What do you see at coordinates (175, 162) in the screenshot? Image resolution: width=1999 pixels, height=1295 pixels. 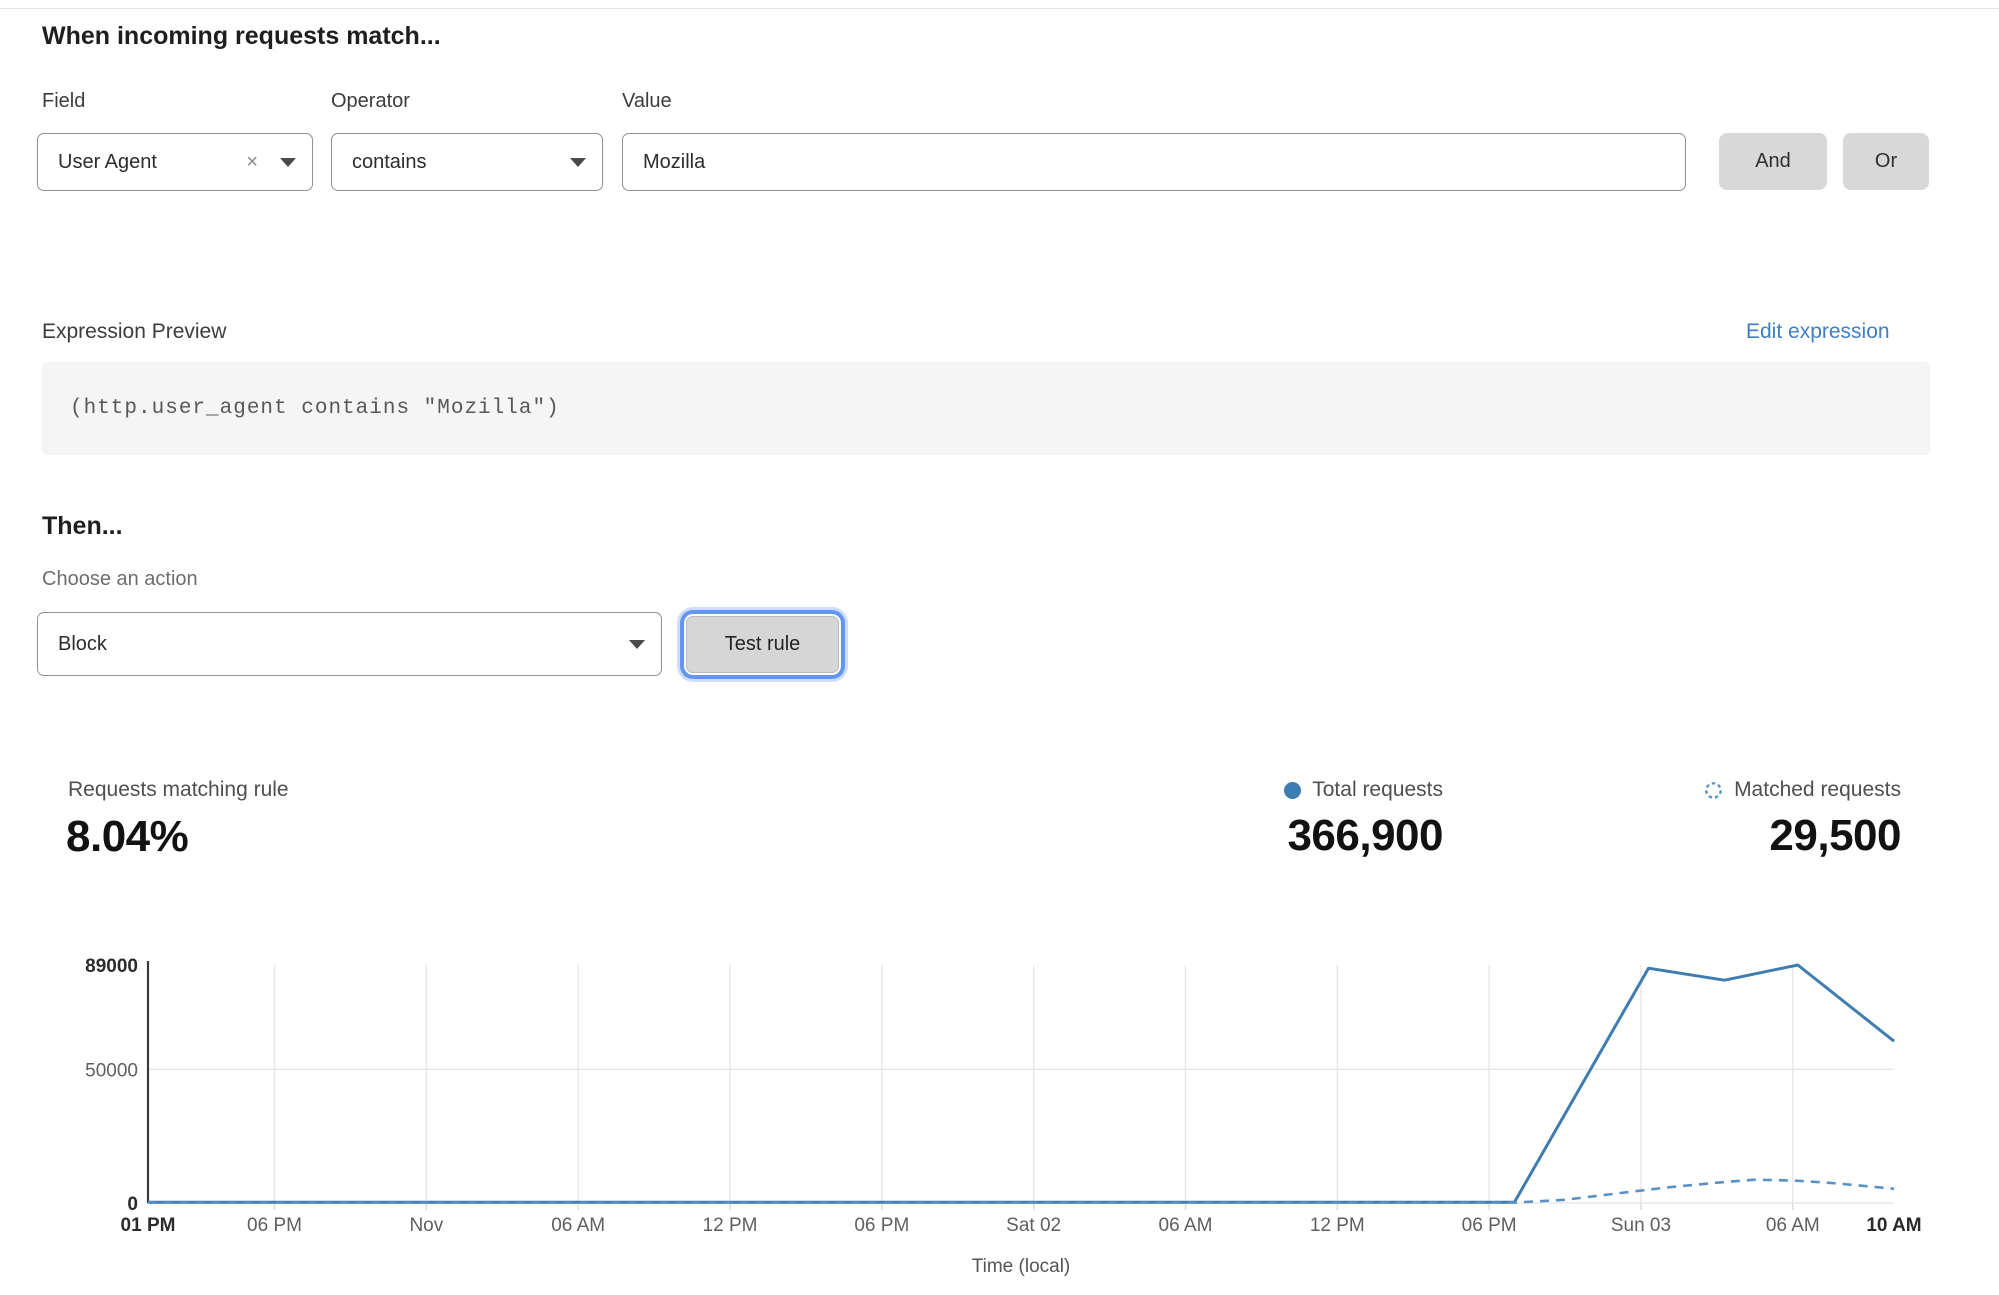 I see `field-select: User Agent ×` at bounding box center [175, 162].